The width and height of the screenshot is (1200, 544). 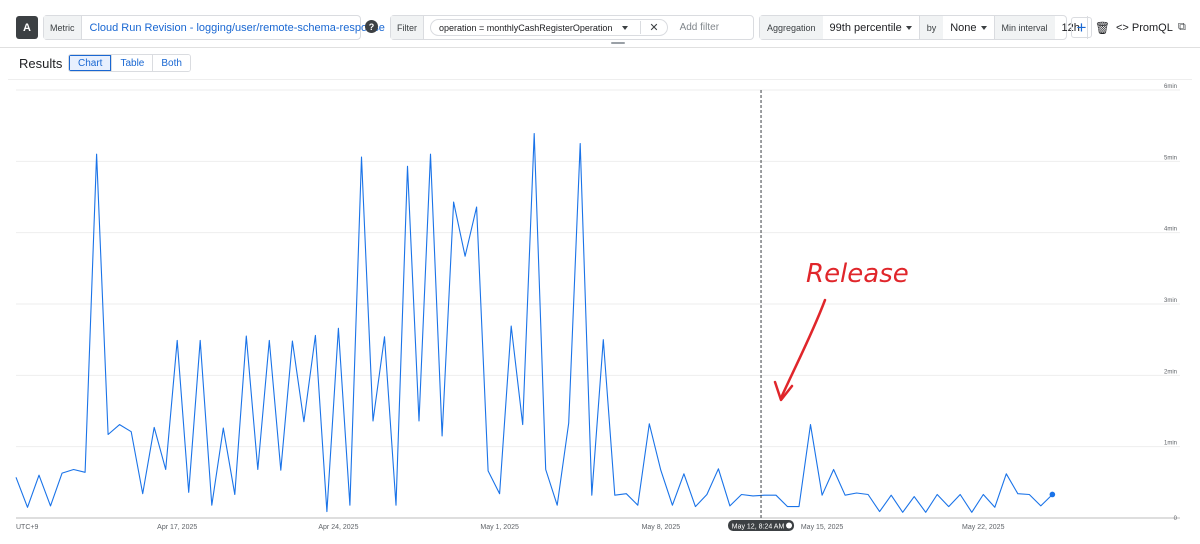 I want to click on x-tick-label: Apr 17, 2025, so click(x=177, y=527).